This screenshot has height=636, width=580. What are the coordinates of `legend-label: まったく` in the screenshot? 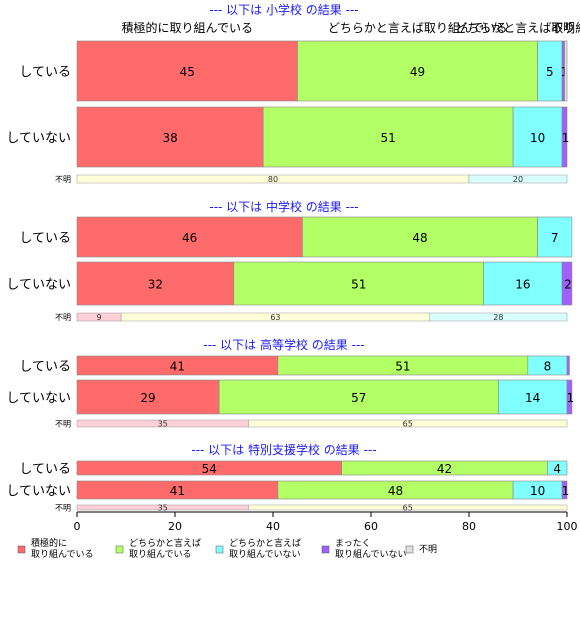 It's located at (353, 543).